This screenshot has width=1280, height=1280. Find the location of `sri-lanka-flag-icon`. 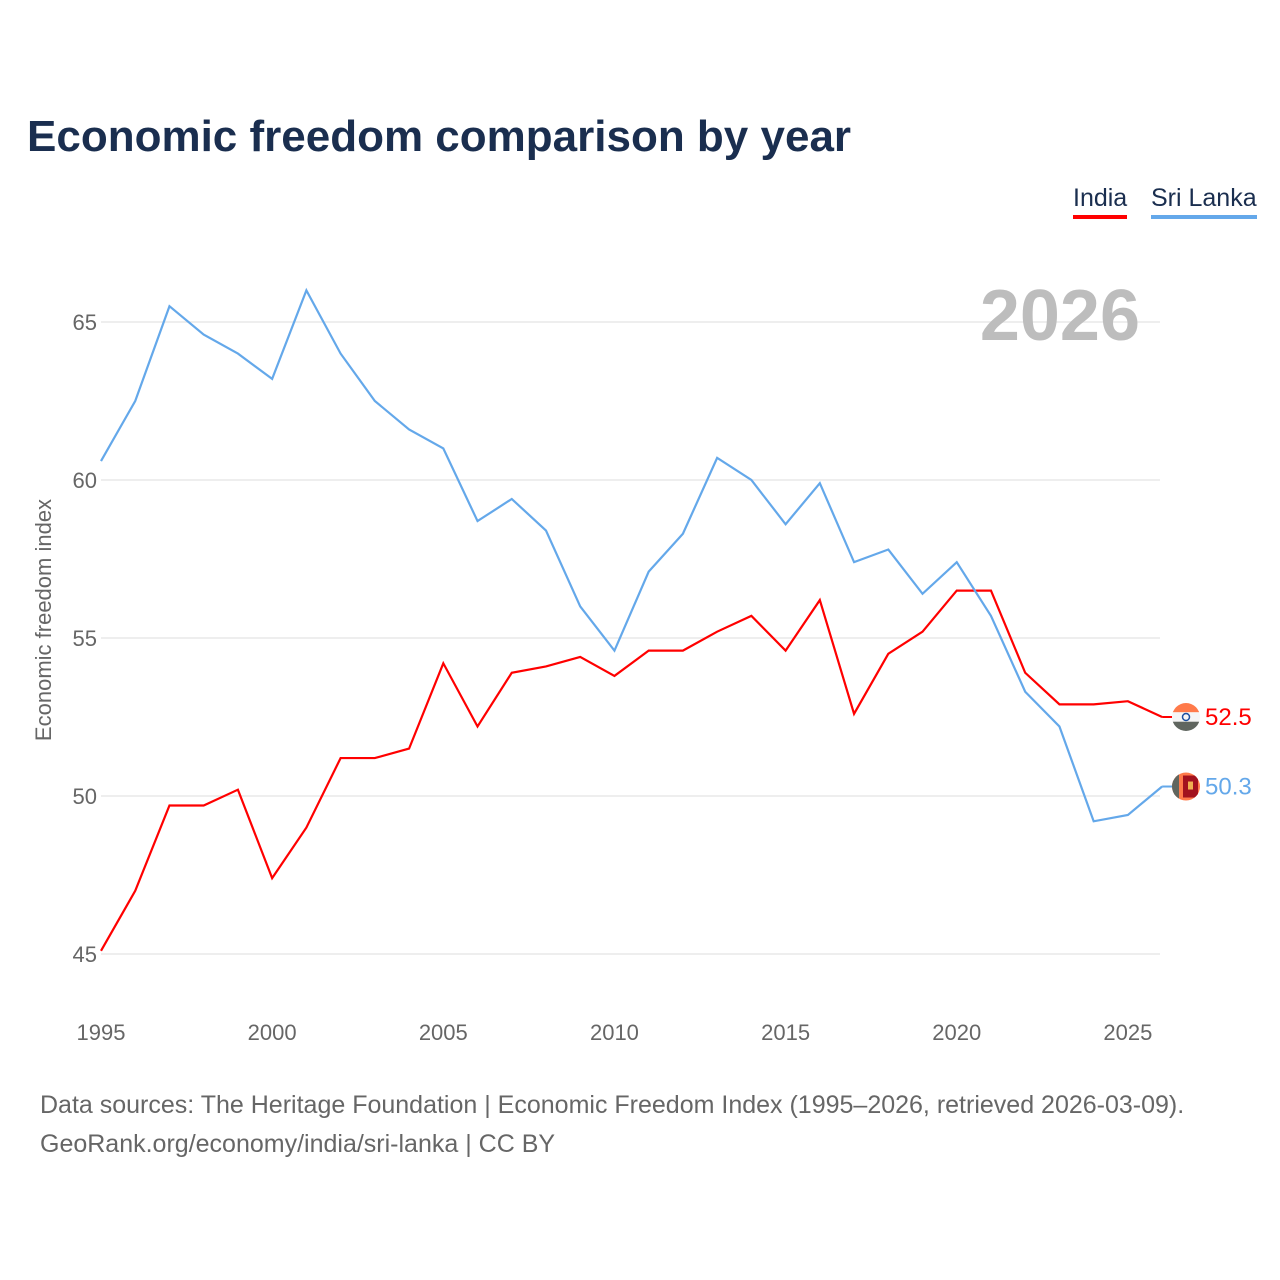

sri-lanka-flag-icon is located at coordinates (1186, 786).